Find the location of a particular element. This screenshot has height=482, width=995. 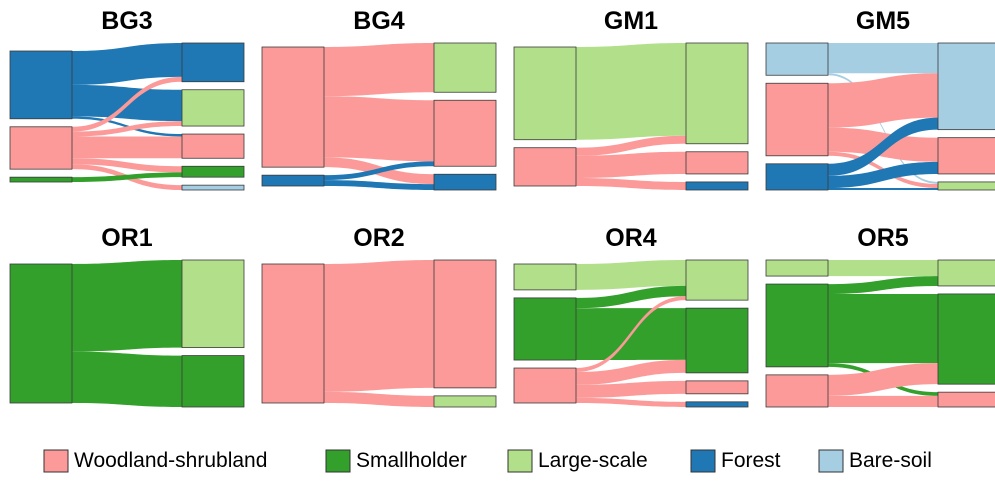

panel-or2: OR2 is located at coordinates (379, 316).